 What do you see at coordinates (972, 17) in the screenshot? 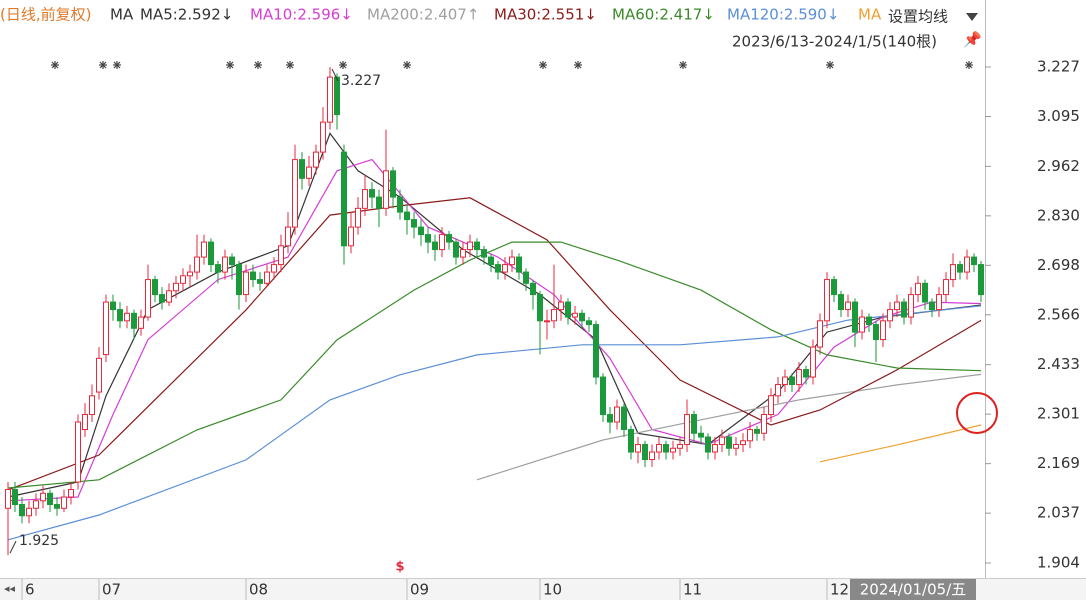
I see `dropdown-icon` at bounding box center [972, 17].